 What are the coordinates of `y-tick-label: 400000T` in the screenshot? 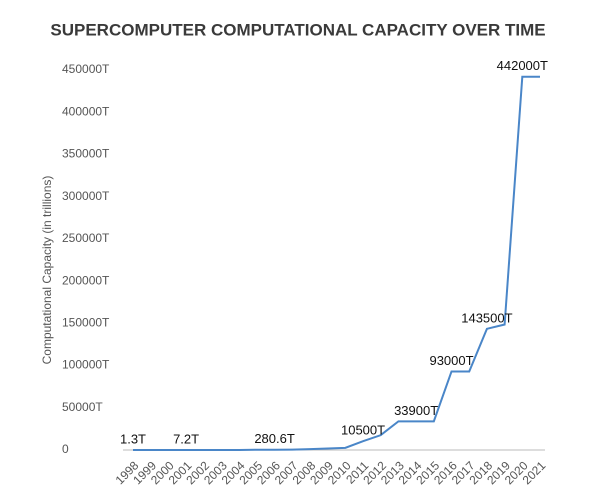 It's located at (86, 111).